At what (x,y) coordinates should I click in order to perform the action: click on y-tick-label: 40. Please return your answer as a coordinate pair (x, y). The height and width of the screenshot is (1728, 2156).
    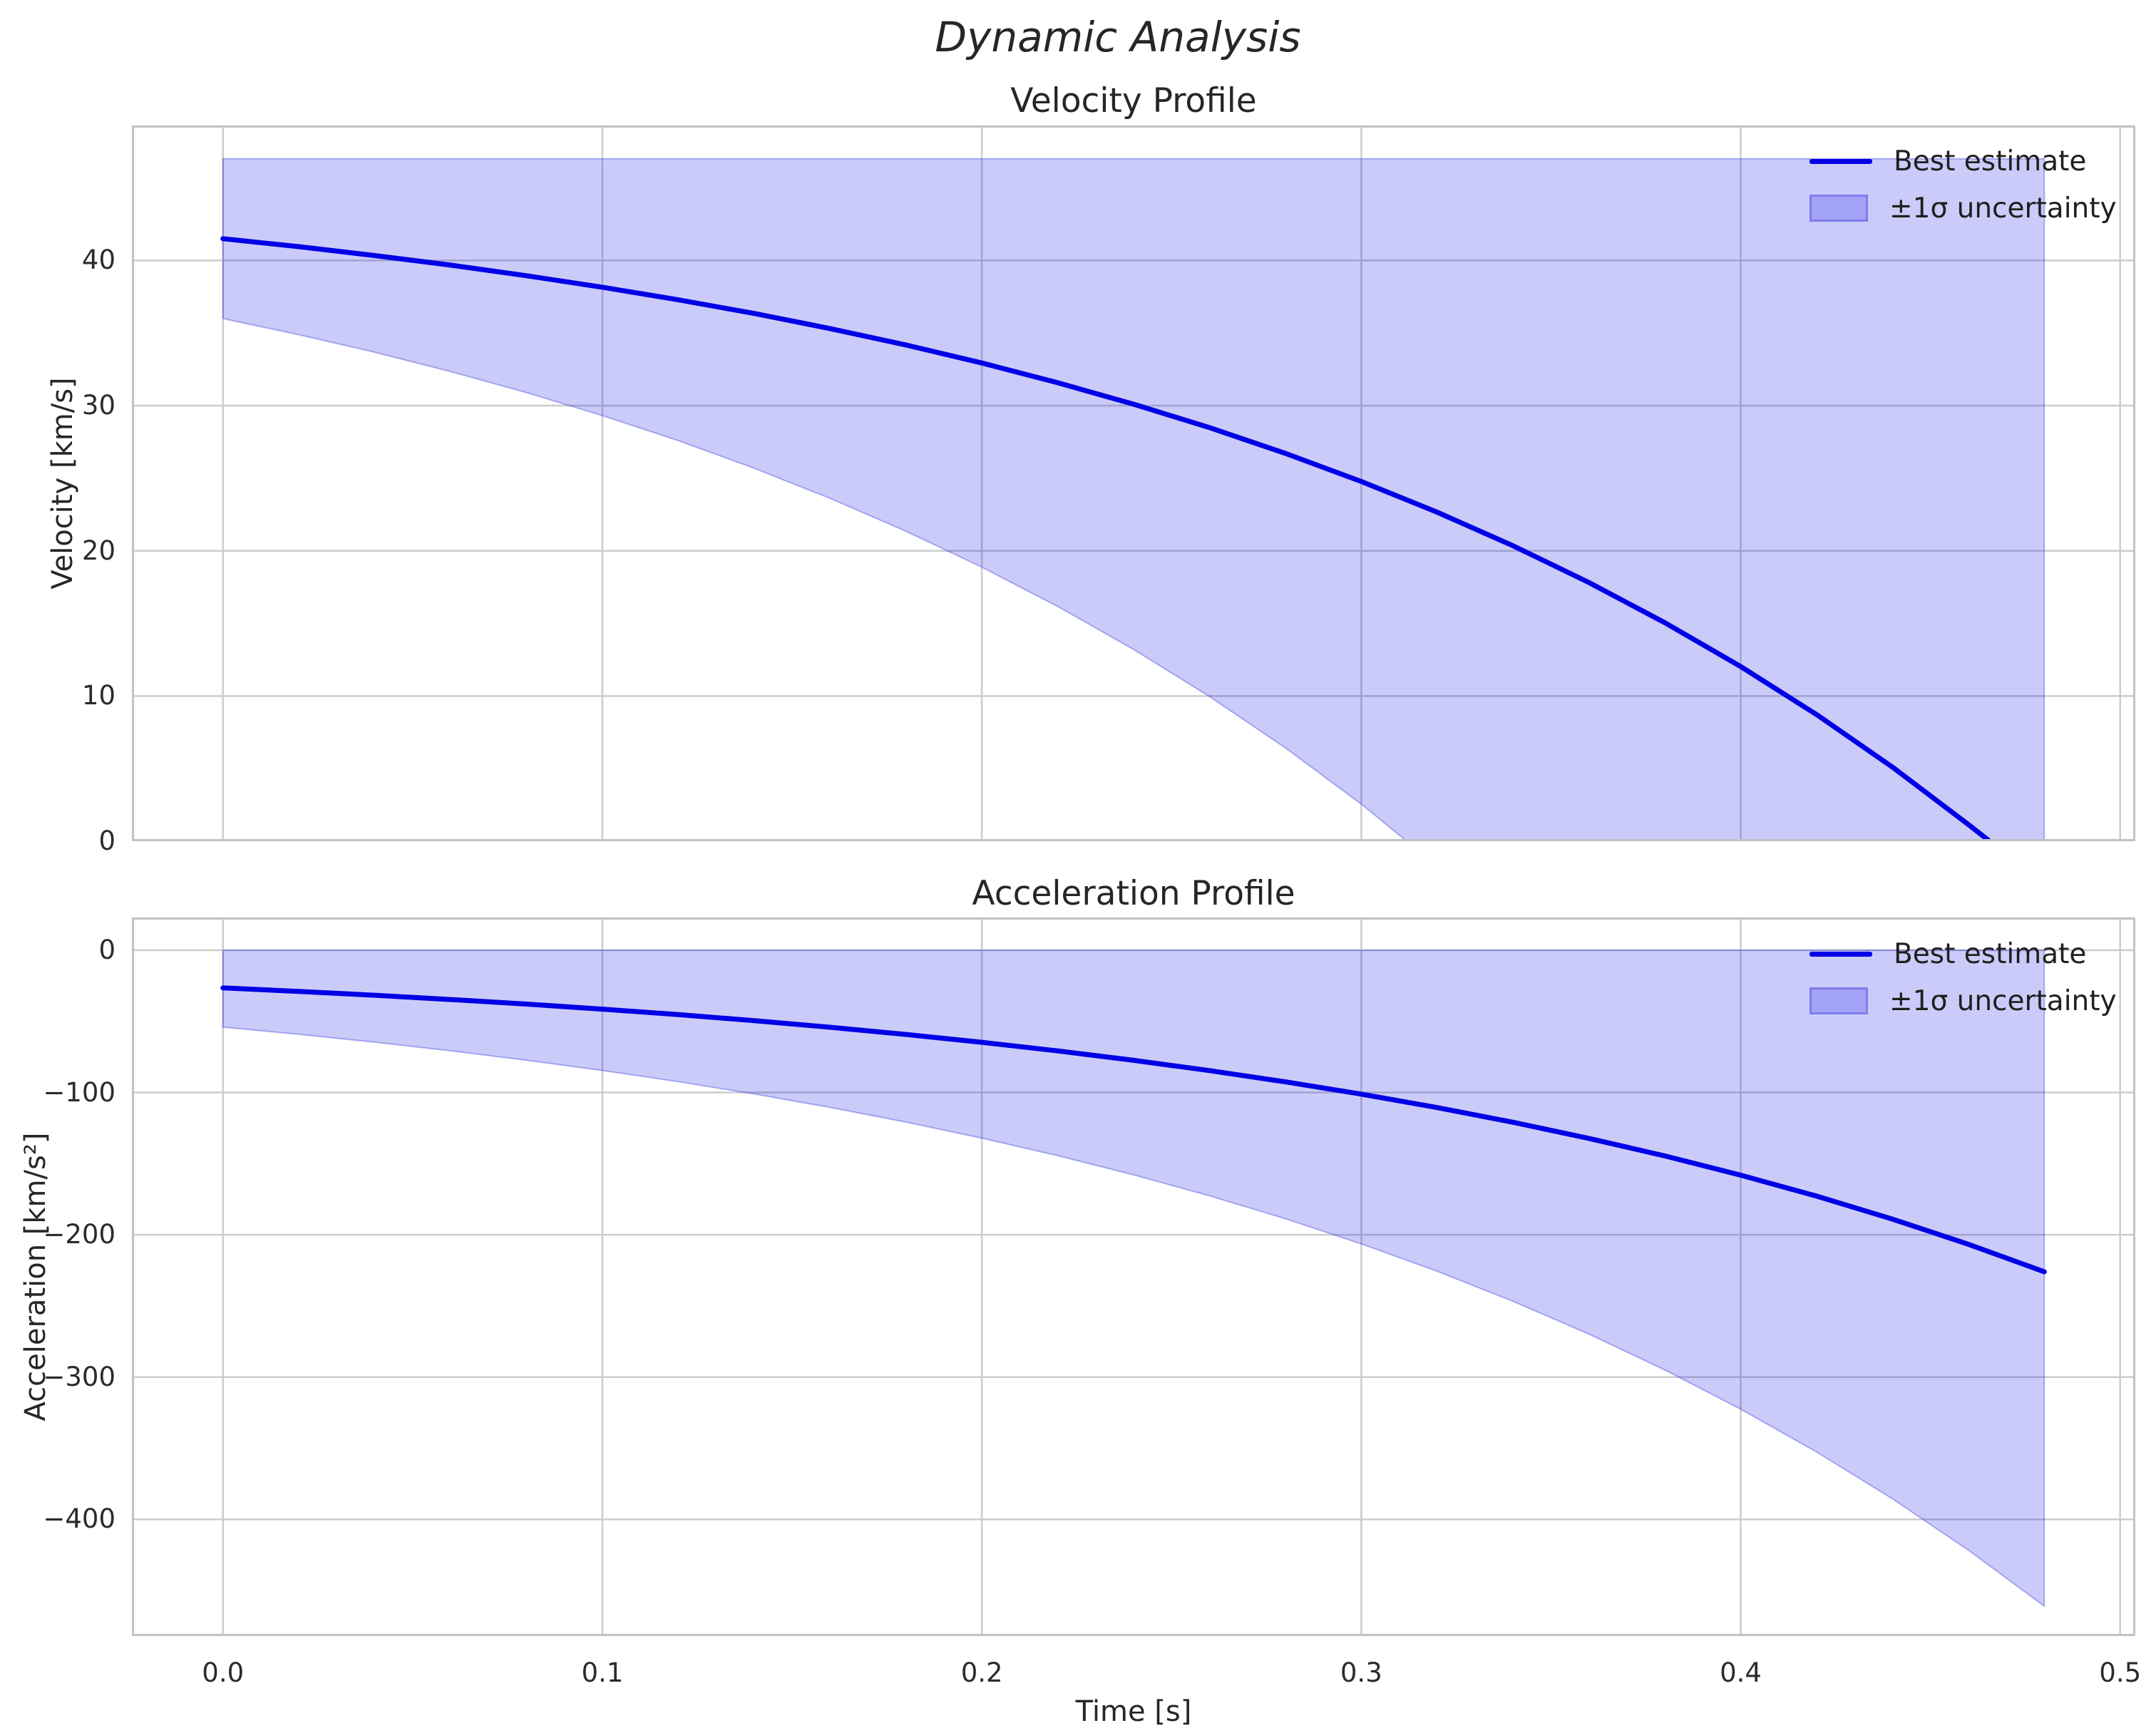
    Looking at the image, I should click on (98, 260).